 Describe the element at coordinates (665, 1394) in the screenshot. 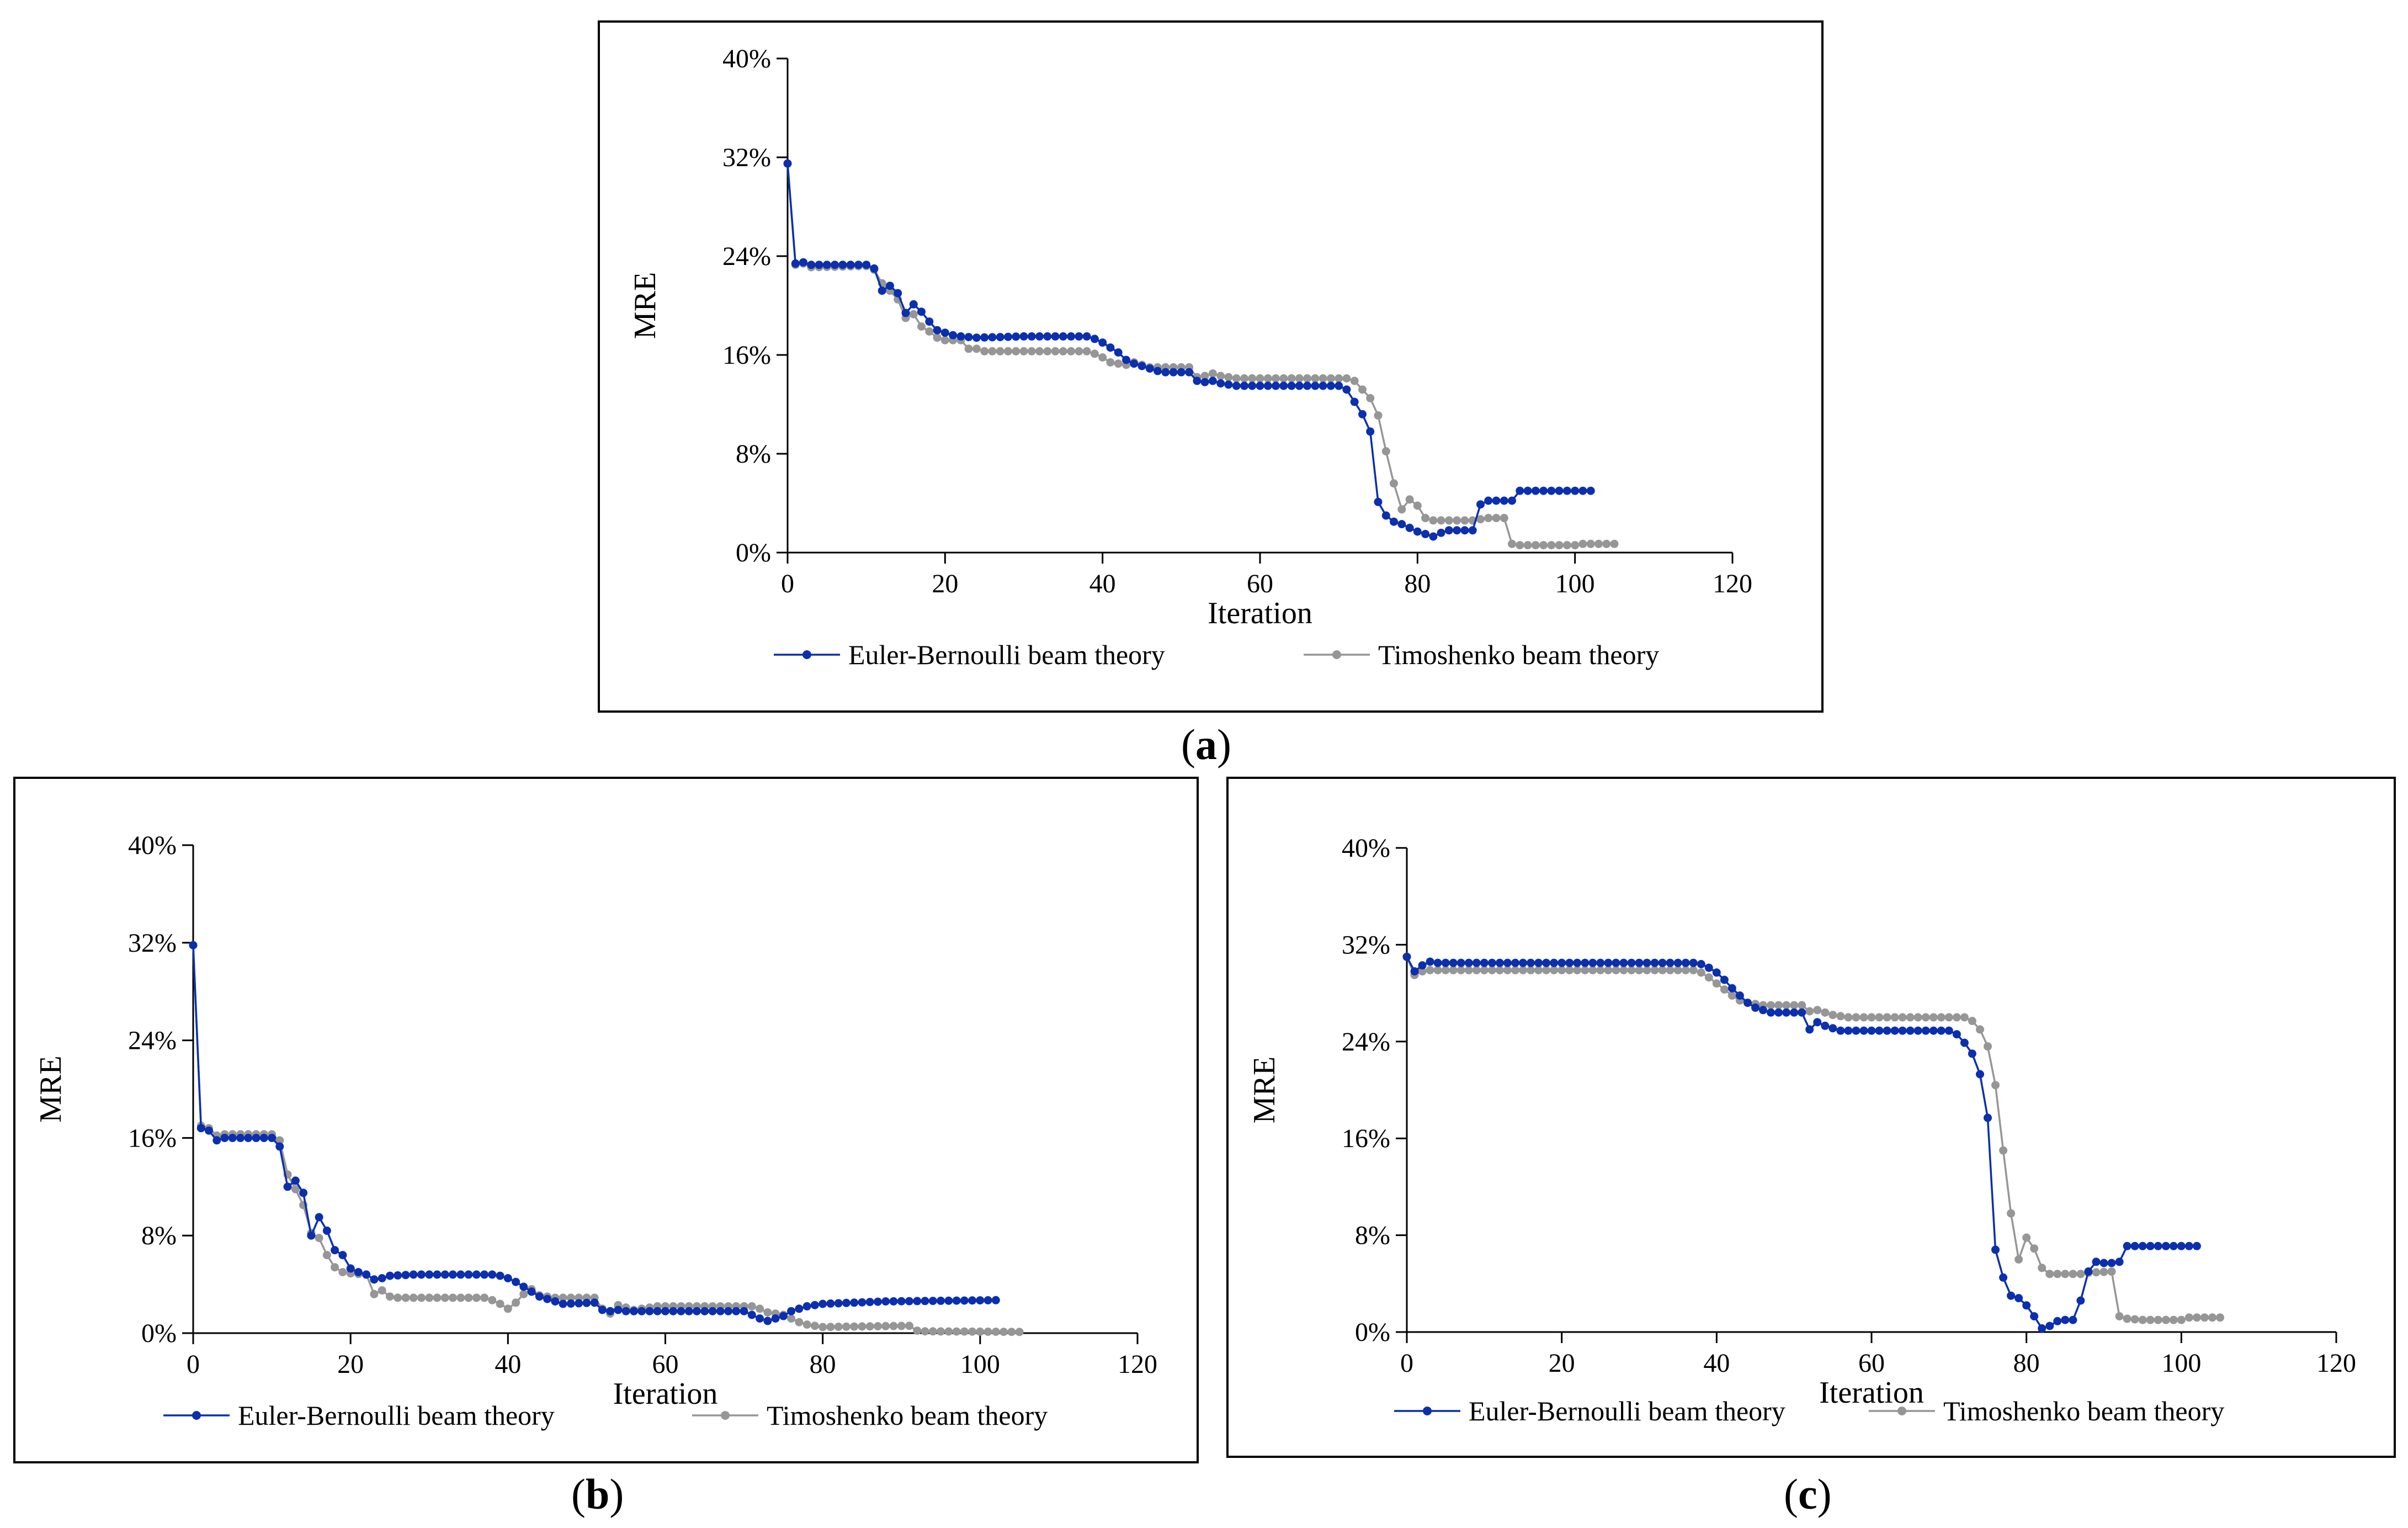

I see `x-axis-label: Iteration` at that location.